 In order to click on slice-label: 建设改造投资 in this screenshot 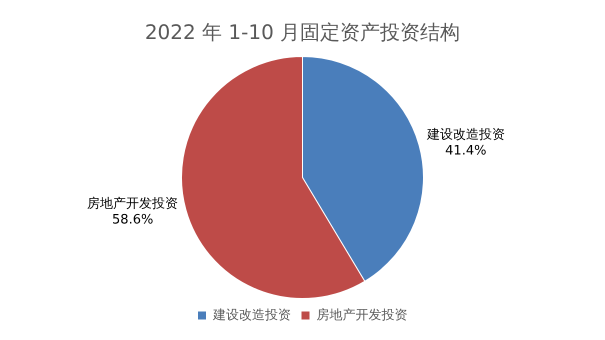, I will do `click(465, 134)`.